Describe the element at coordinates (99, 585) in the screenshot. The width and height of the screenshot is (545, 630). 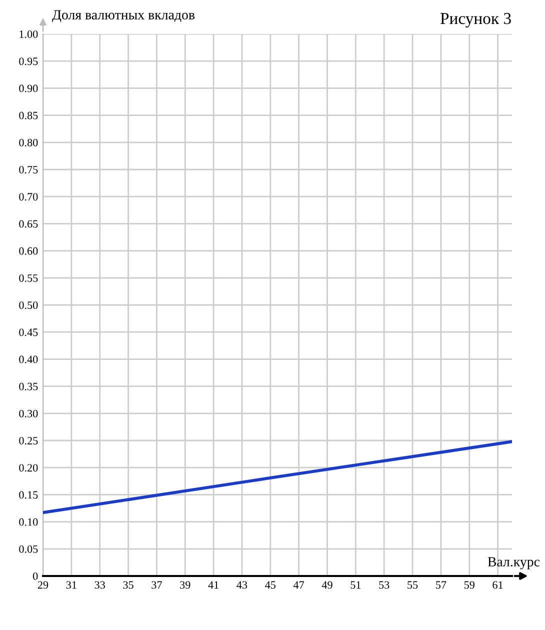
I see `x-tick-label: 33` at that location.